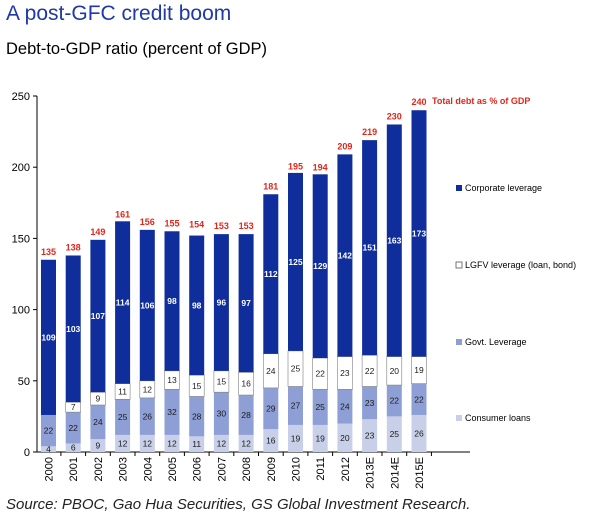  I want to click on data-label: 98, so click(172, 301).